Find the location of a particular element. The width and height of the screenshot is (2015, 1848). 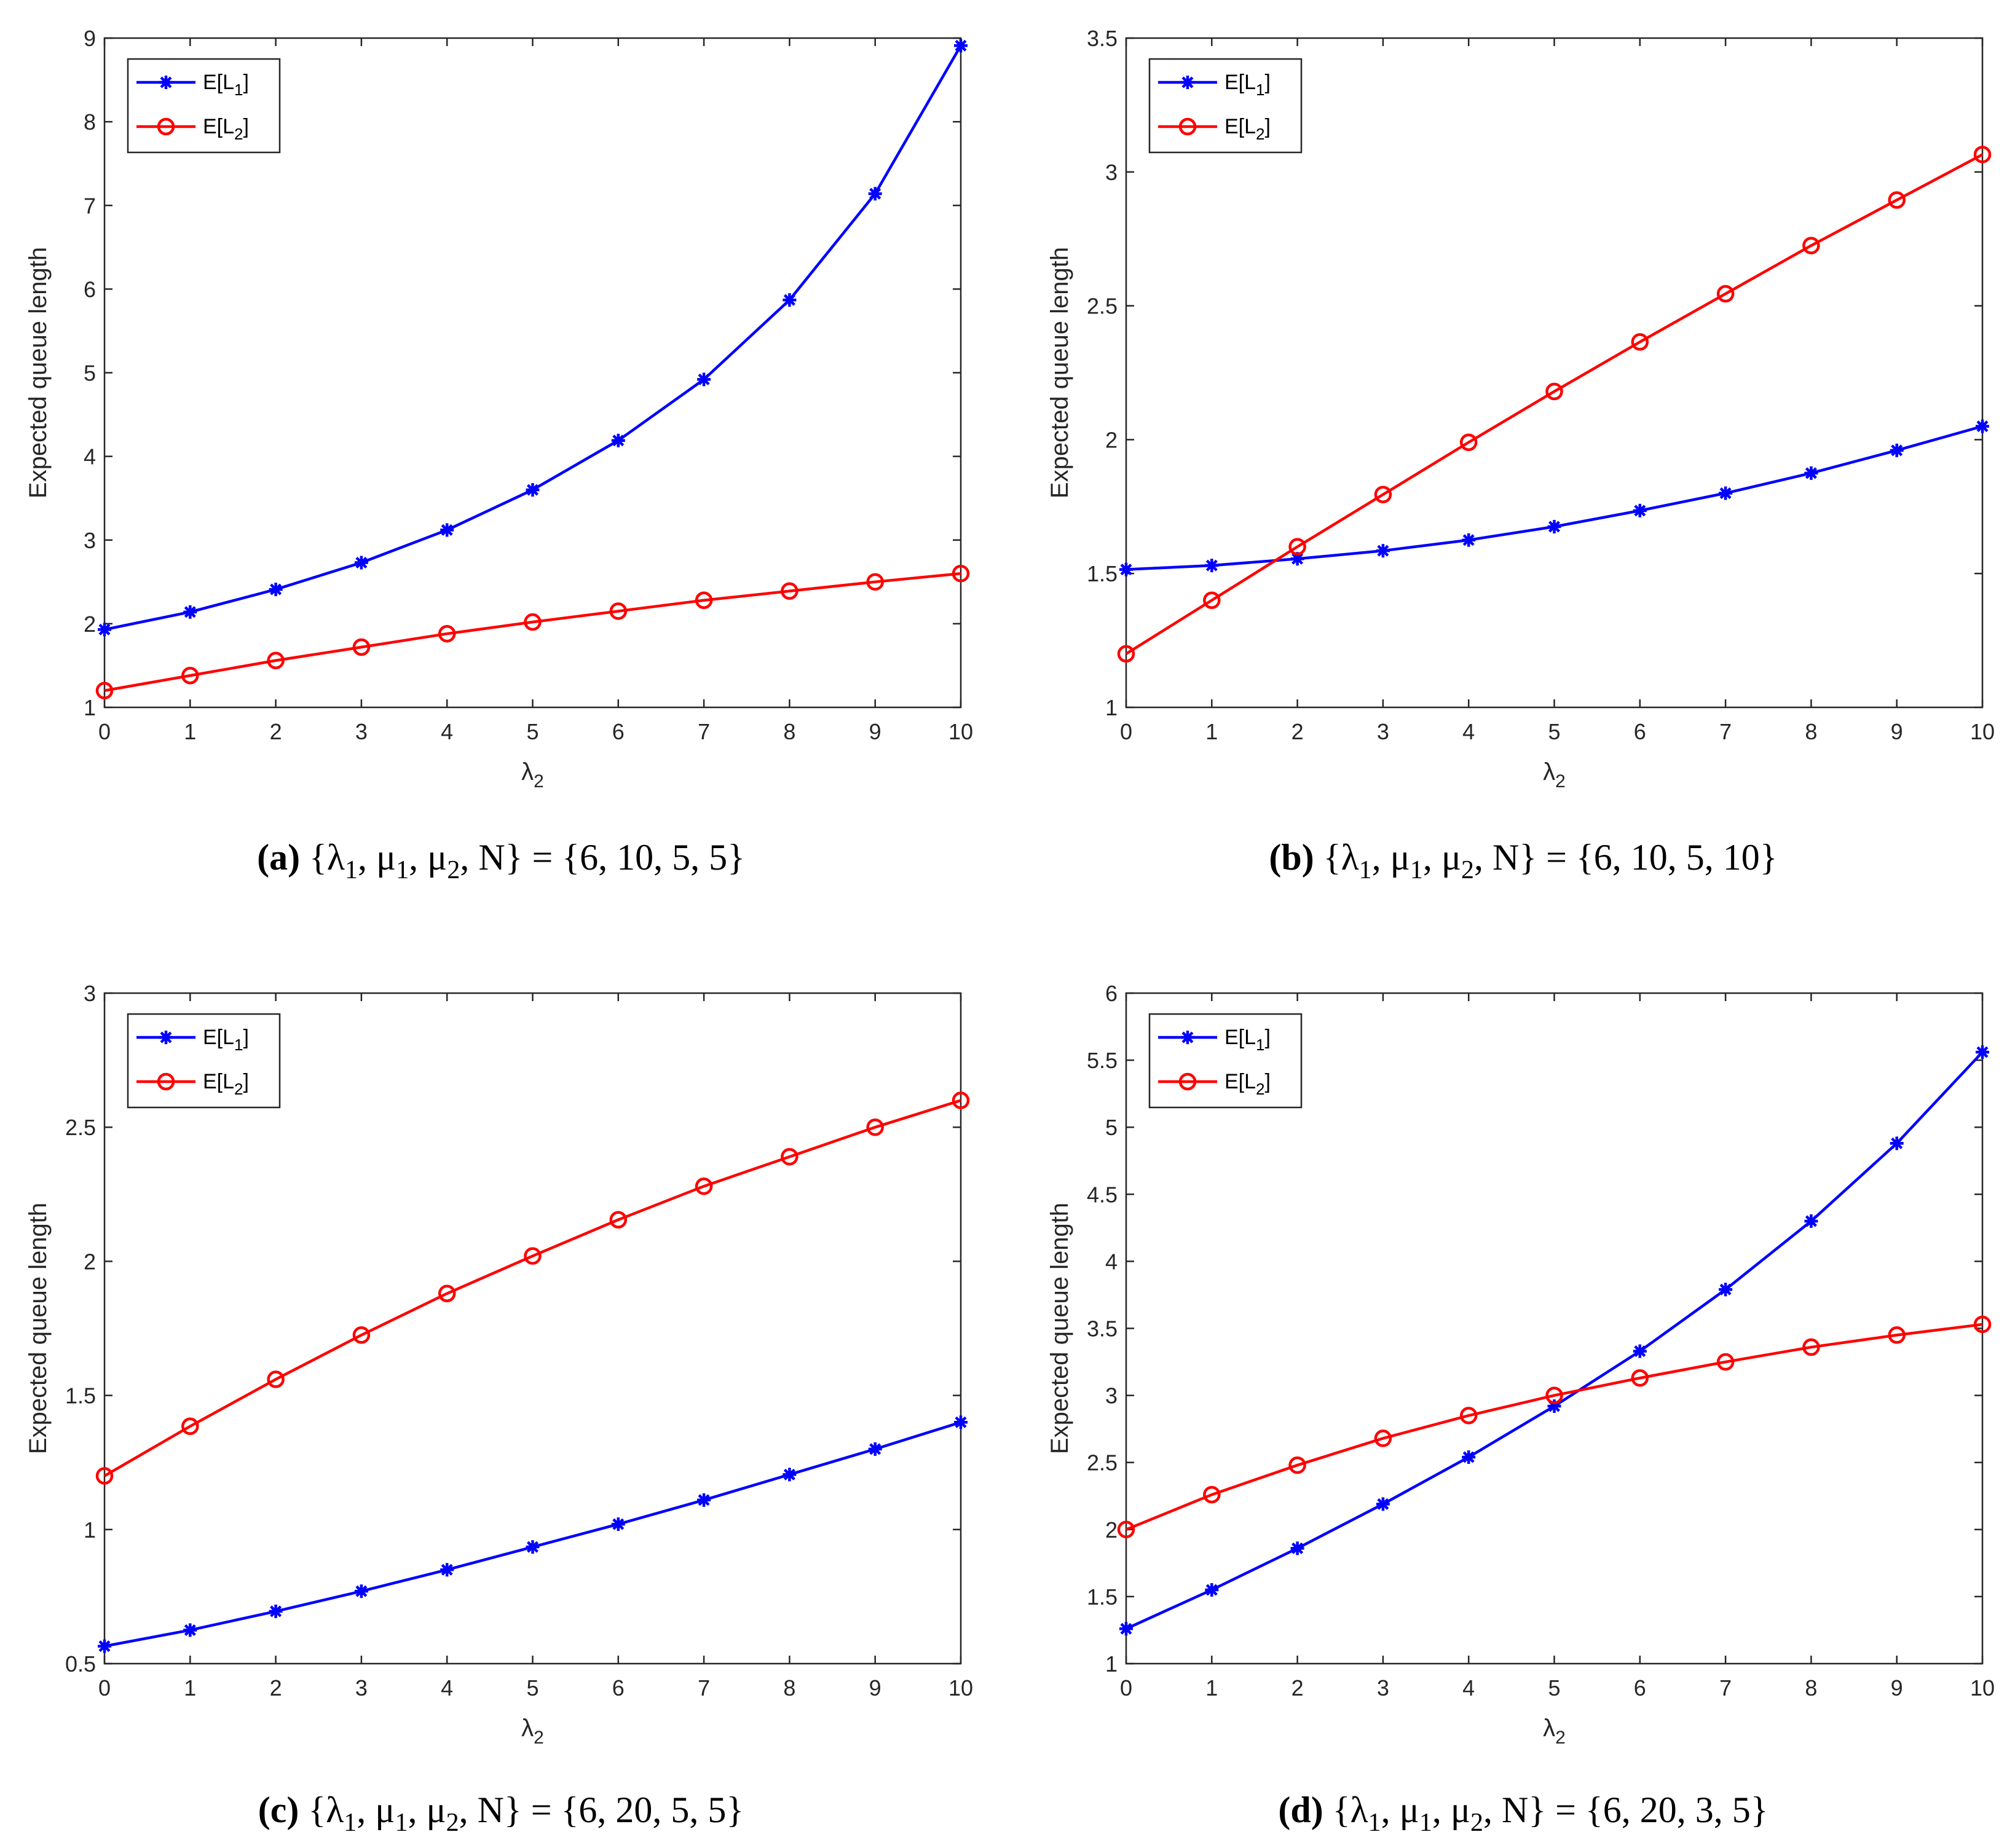

panel-c-x-tick-label: 3 is located at coordinates (362, 1688).